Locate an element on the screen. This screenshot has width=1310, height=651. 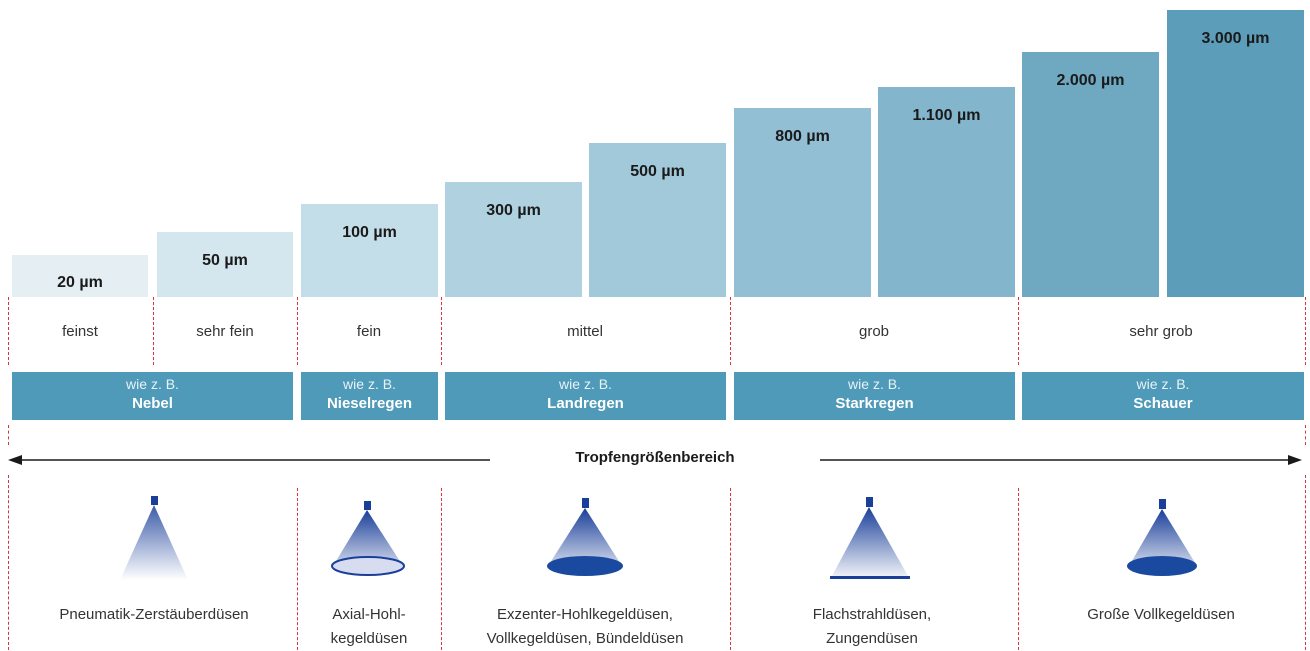
nozzle-label-line: Große Vollkegeldüsen is located at coordinates (1161, 614).